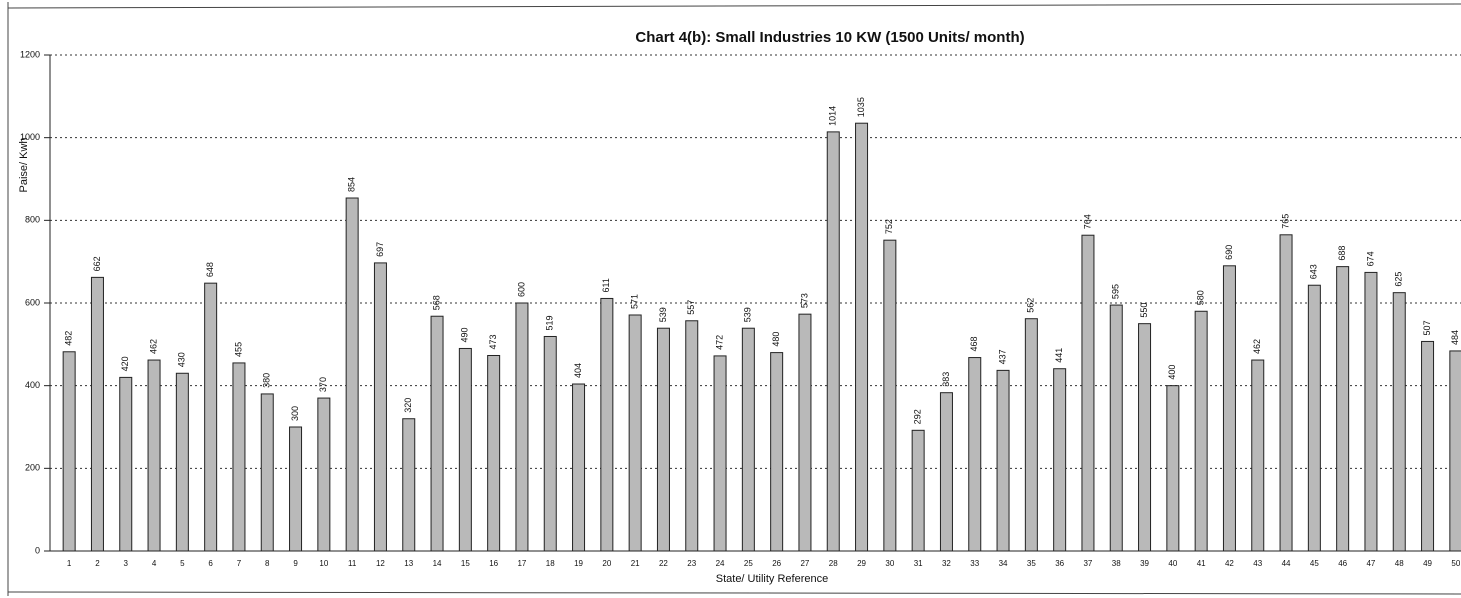 This screenshot has width=1461, height=598. What do you see at coordinates (1314, 271) in the screenshot?
I see `data-label: 643` at bounding box center [1314, 271].